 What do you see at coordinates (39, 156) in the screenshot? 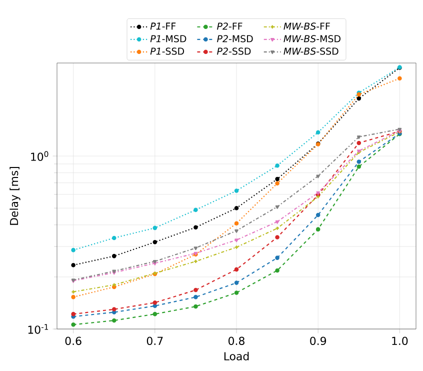
I see `y-tick-label: 10$^{0}$` at bounding box center [39, 156].